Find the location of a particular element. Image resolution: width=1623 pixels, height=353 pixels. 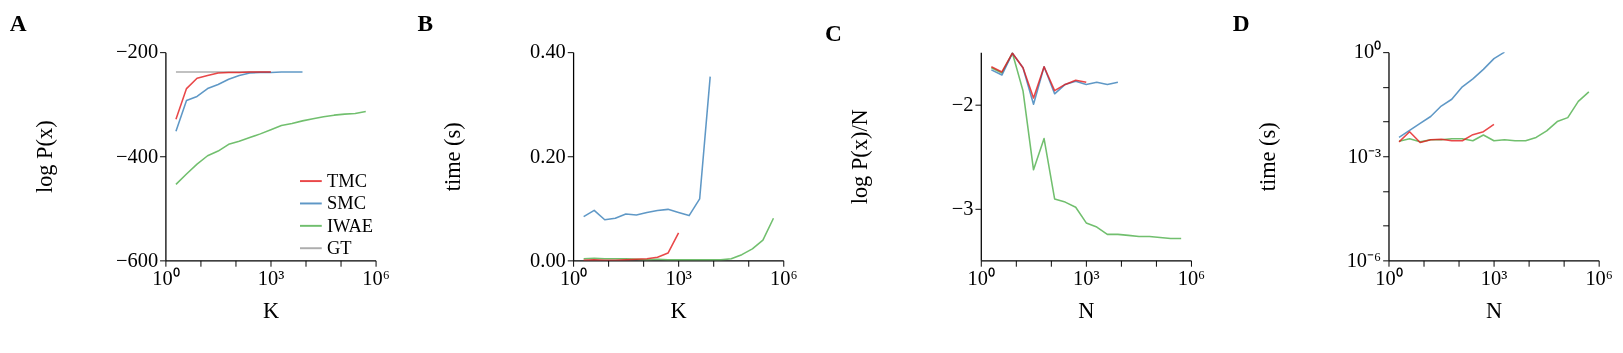

chart-title: C is located at coordinates (833, 33).